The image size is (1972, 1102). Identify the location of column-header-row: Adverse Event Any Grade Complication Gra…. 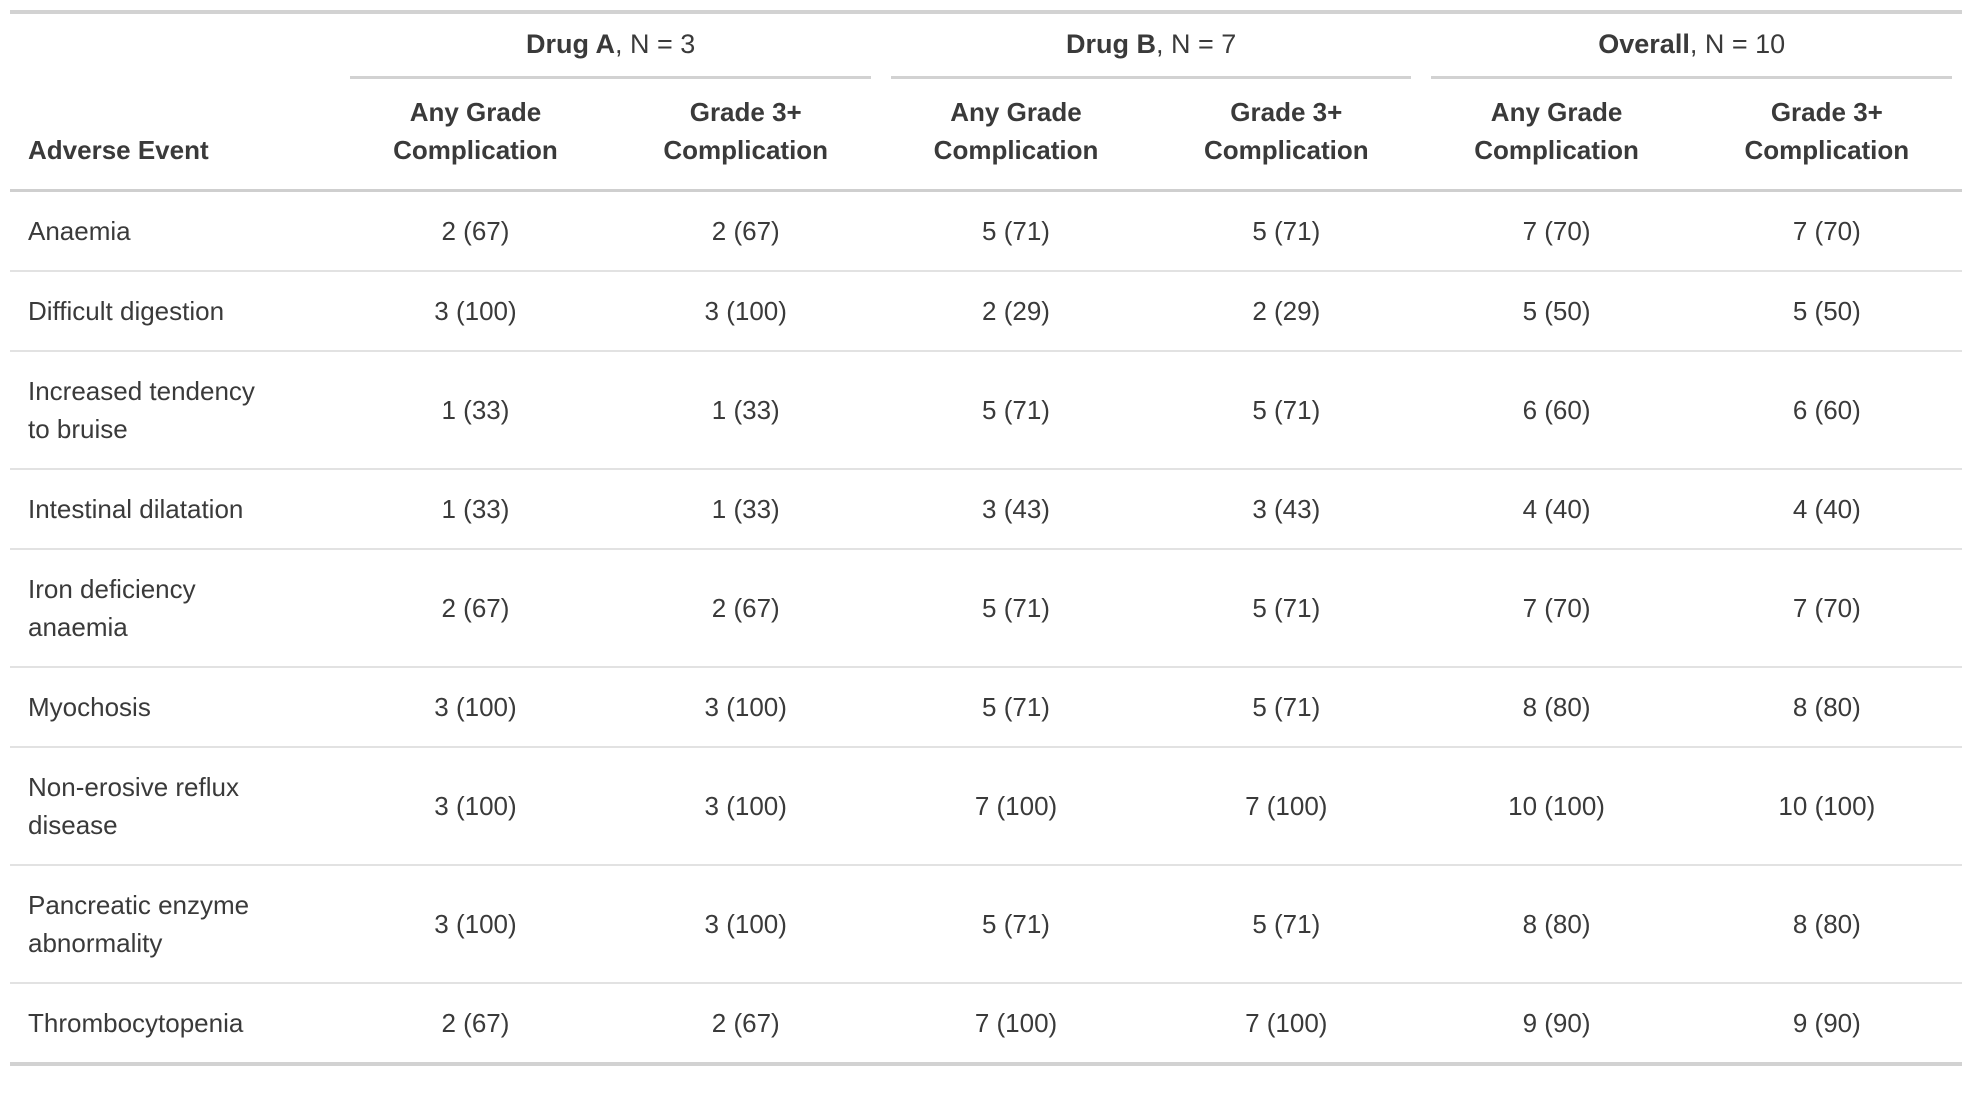
(986, 135).